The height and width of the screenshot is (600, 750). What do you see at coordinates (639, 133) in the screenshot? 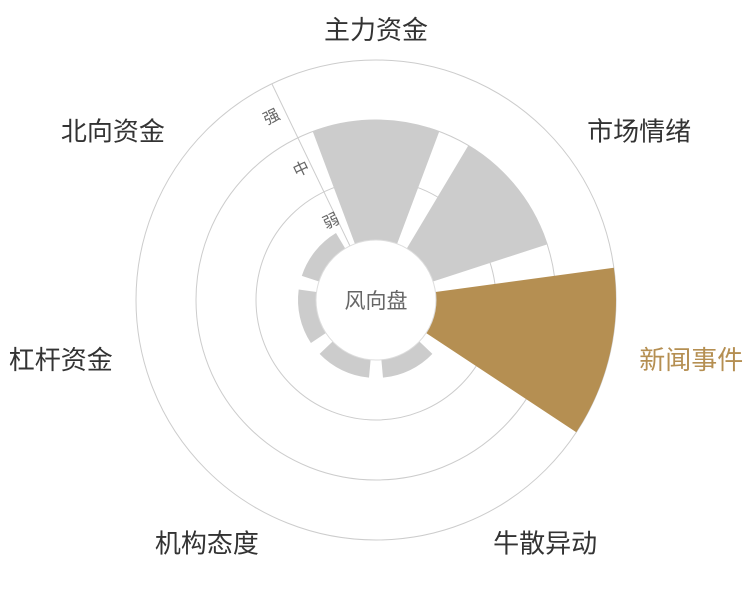
I see `category-label: 市场情绪` at bounding box center [639, 133].